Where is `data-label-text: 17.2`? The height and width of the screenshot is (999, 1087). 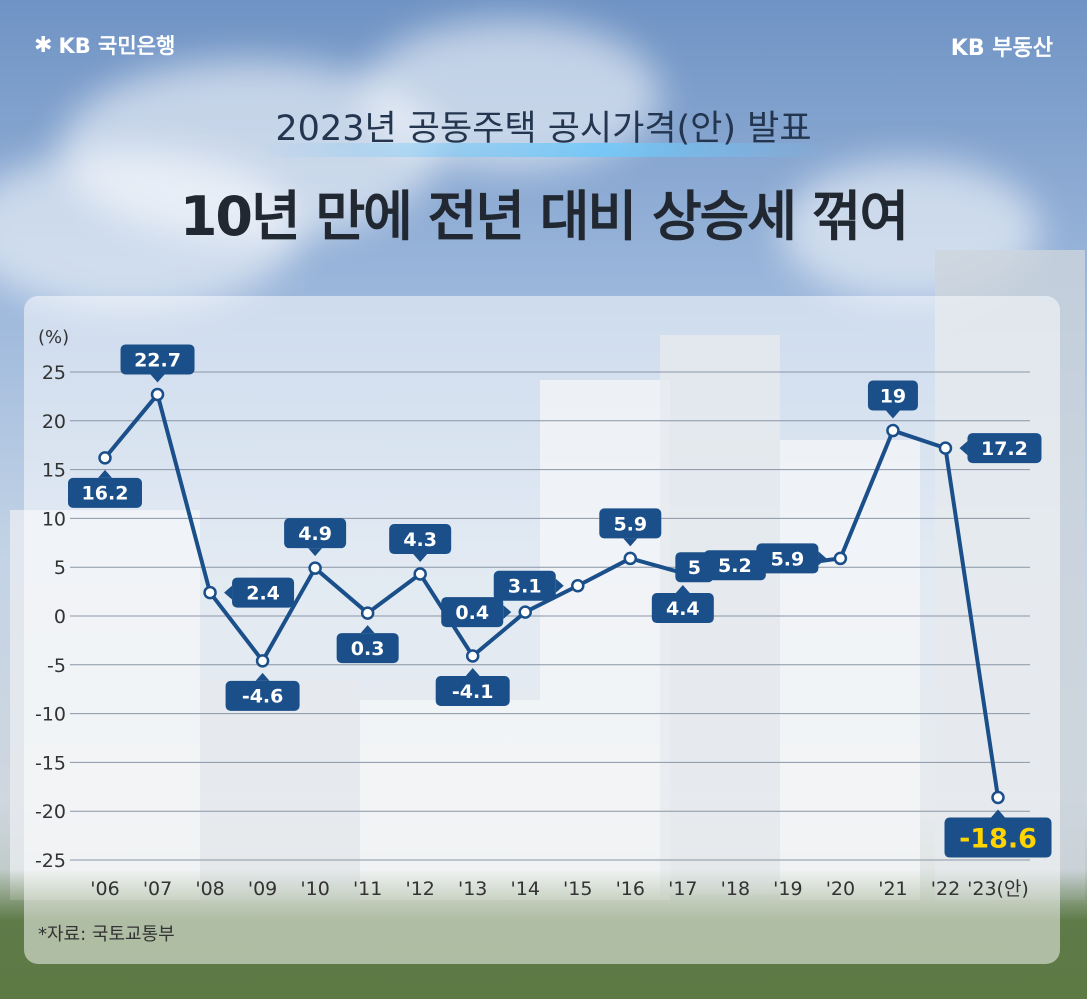
data-label-text: 17.2 is located at coordinates (1004, 449).